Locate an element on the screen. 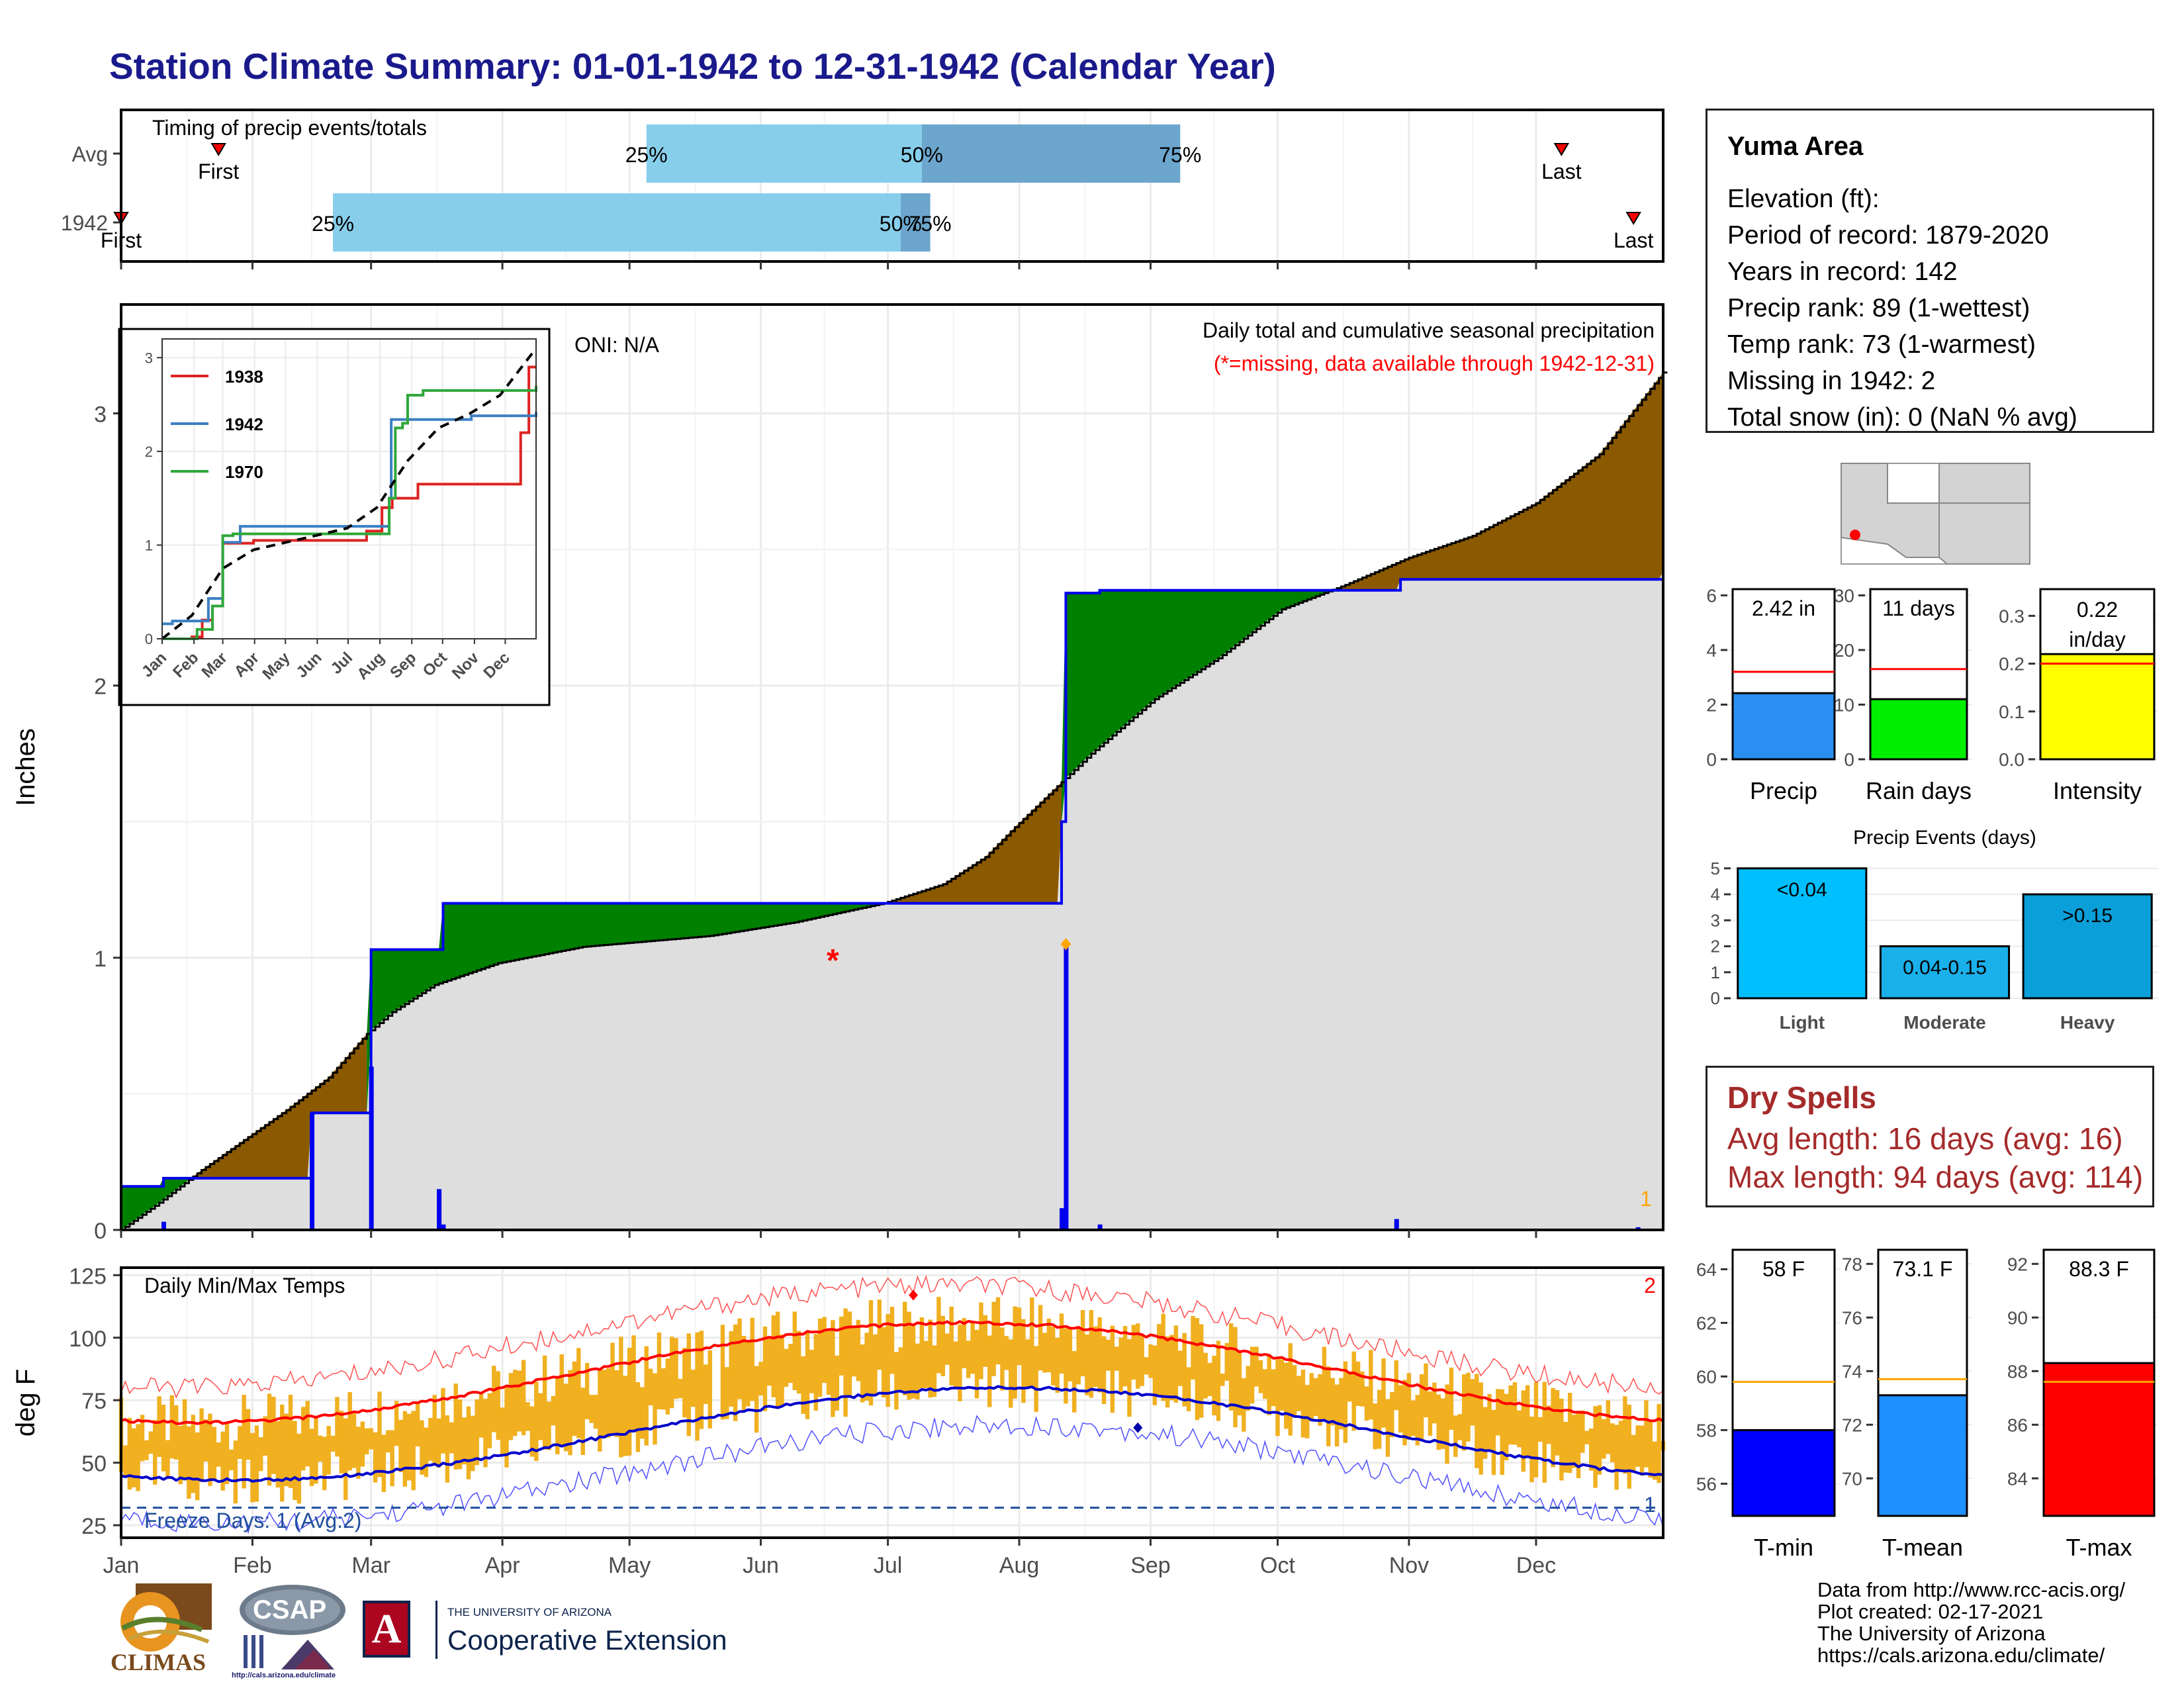  ua-divider is located at coordinates (436, 1630).